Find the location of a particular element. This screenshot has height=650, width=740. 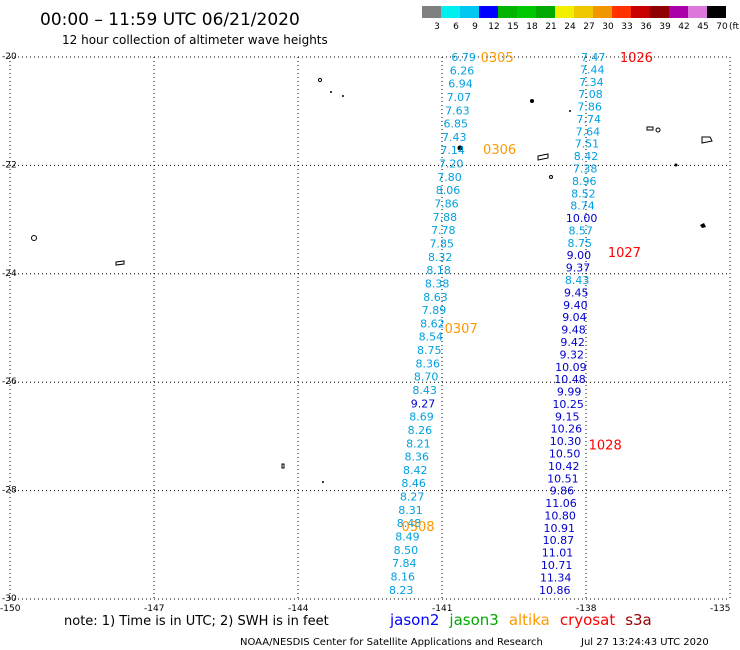

colorbar-label: 33 is located at coordinates (626, 27).